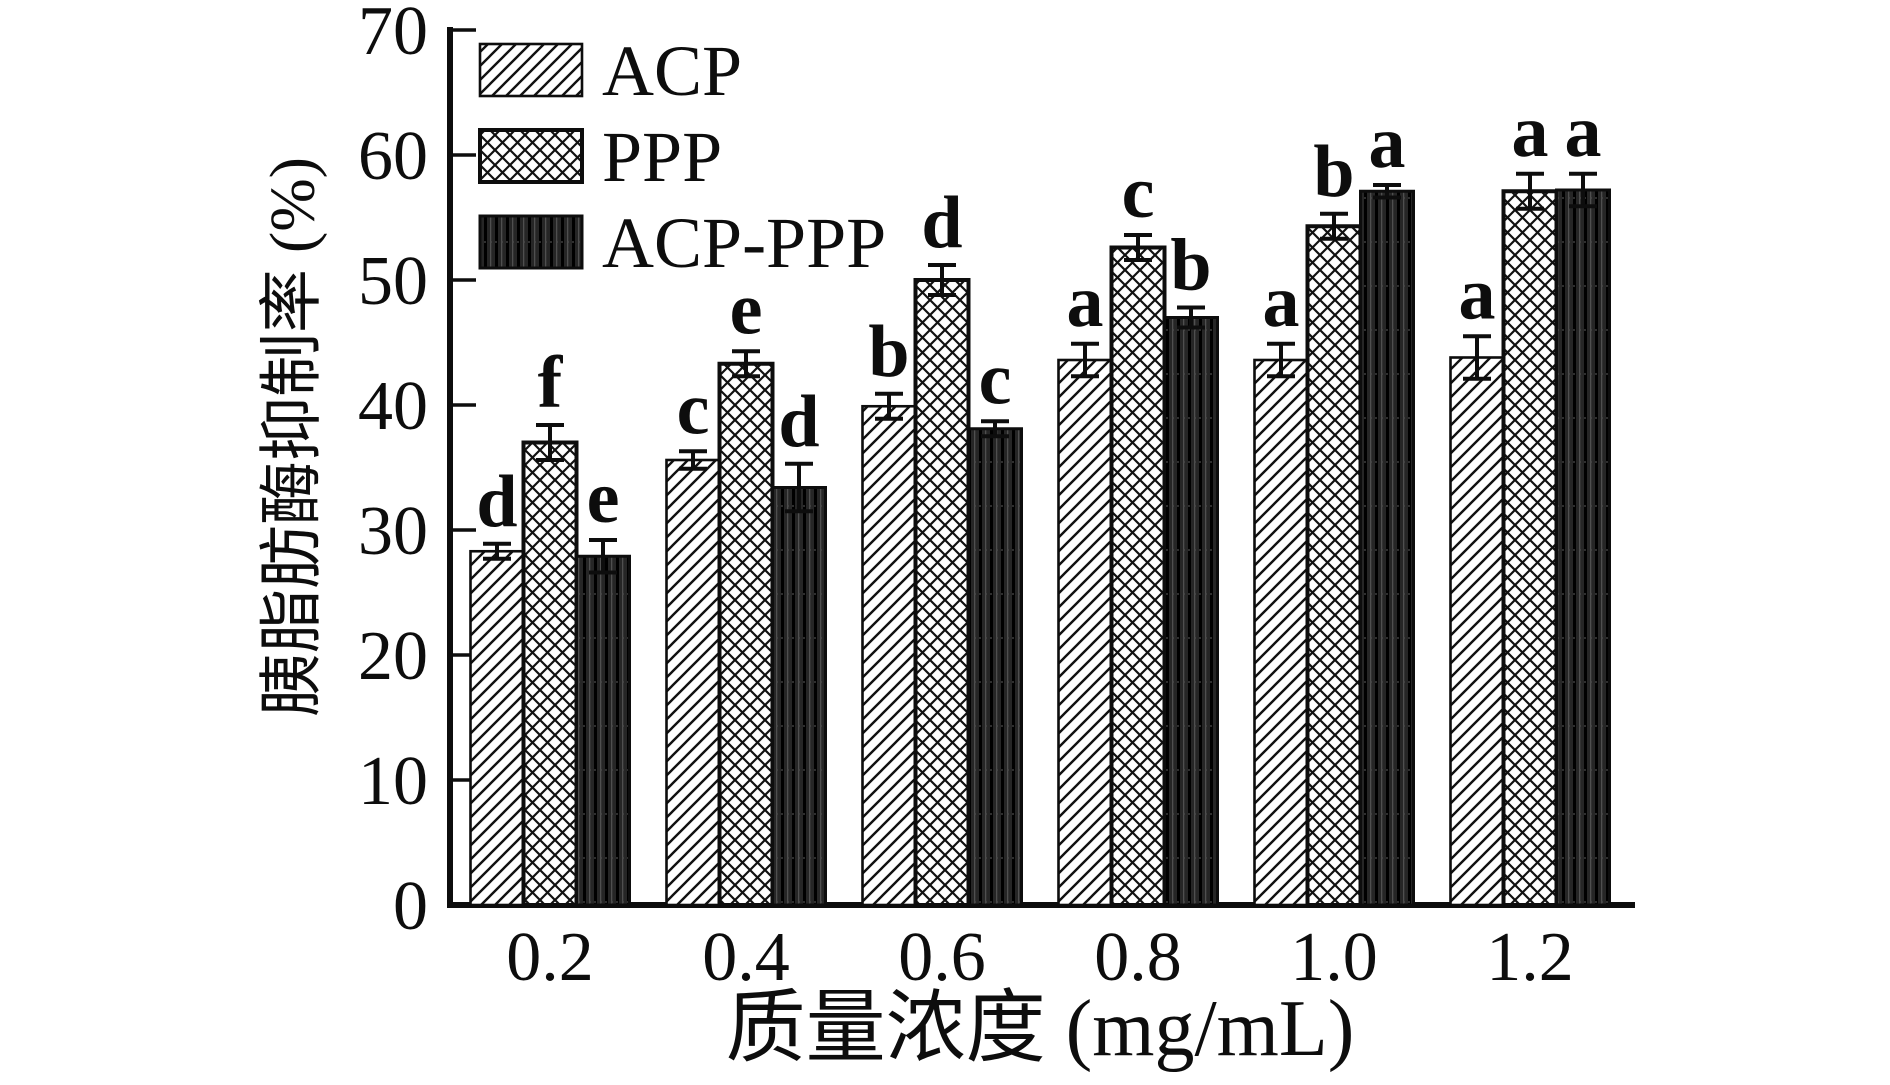 The image size is (1890, 1085). I want to click on sig-letter-PPP-1.2: a, so click(1530, 132).